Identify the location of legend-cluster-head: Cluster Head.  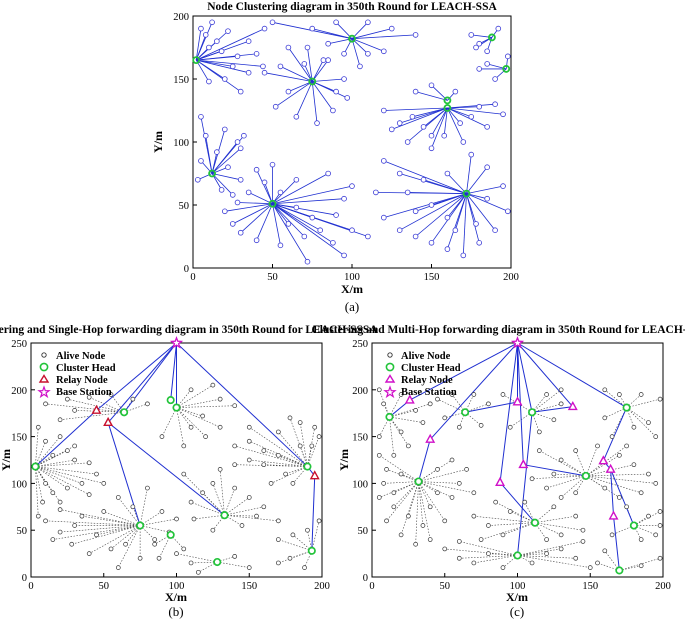
(431, 368).